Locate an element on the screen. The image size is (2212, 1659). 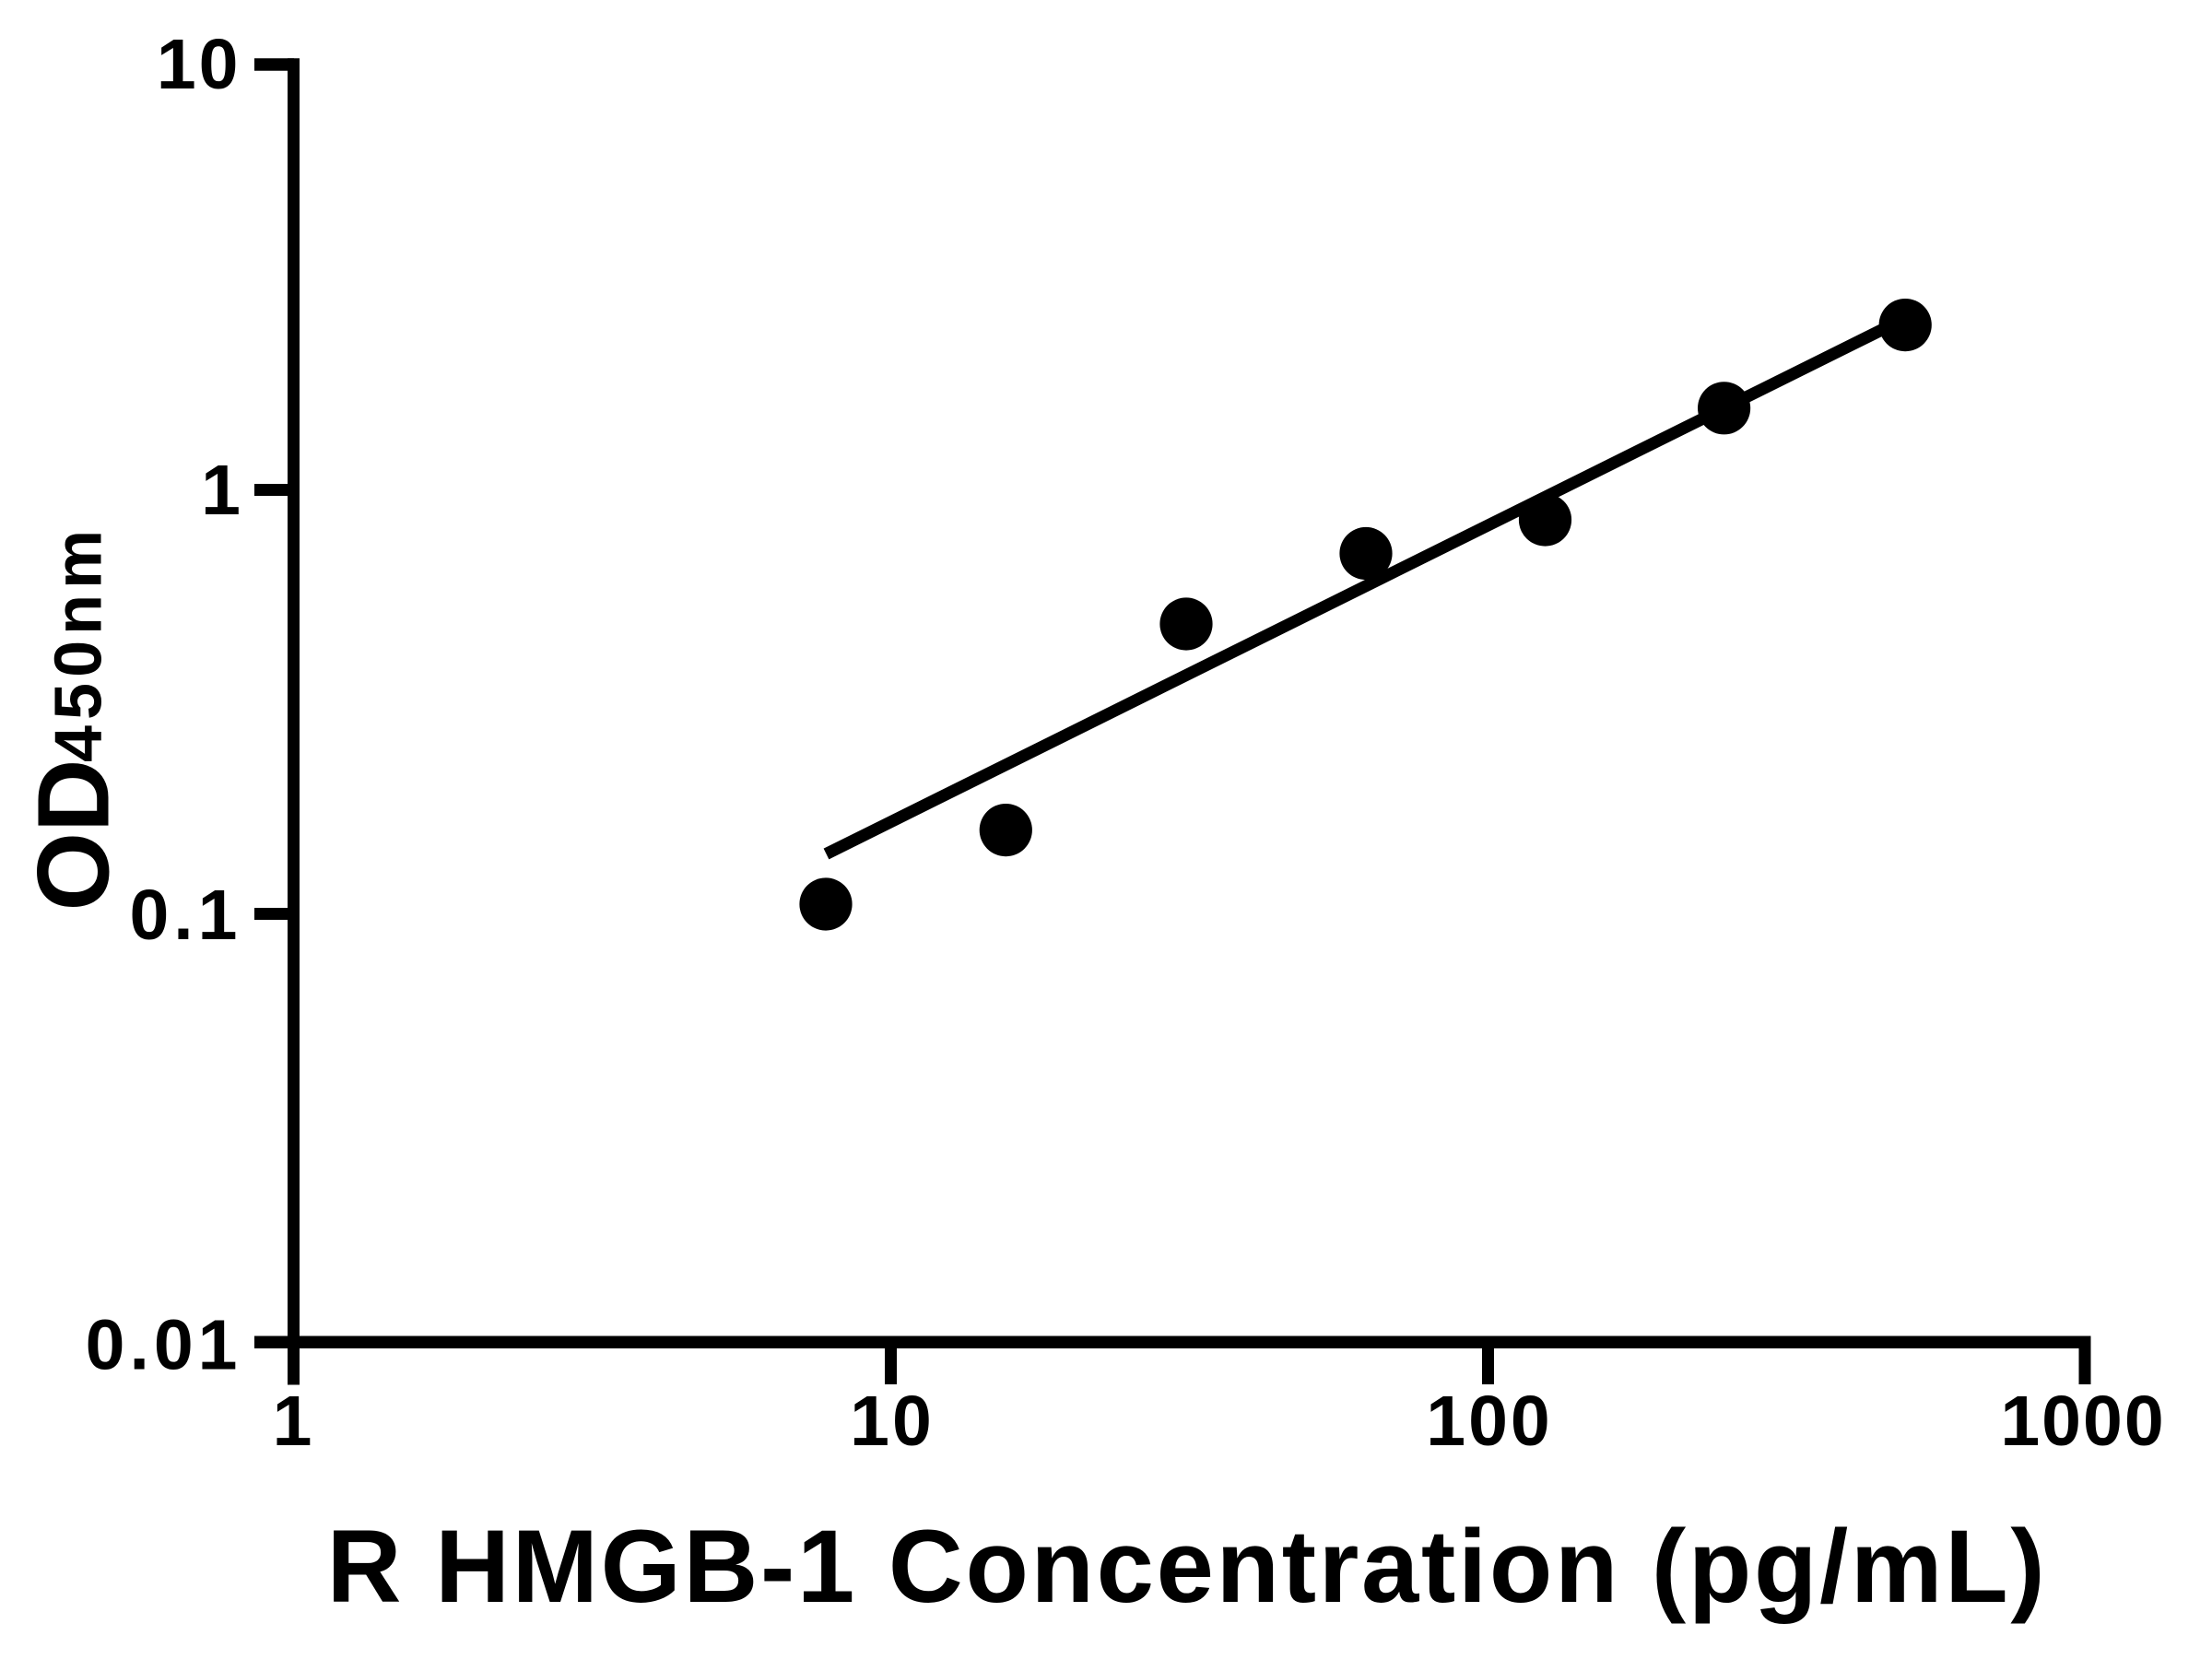
svg-text: 0.1 is located at coordinates (185, 915).